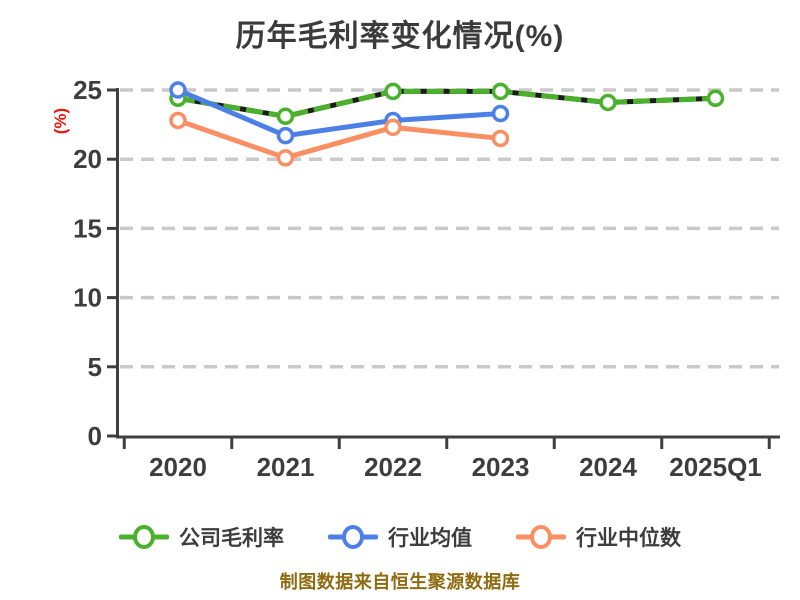 This screenshot has height=600, width=800. I want to click on legend: 公司毛利率 行业均值 行业中位数, so click(400, 537).